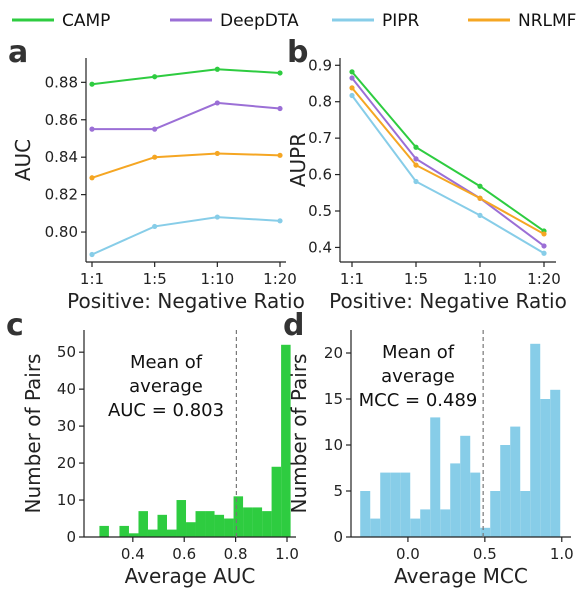  I want to click on y-tick-label: 0.84, so click(61, 157).